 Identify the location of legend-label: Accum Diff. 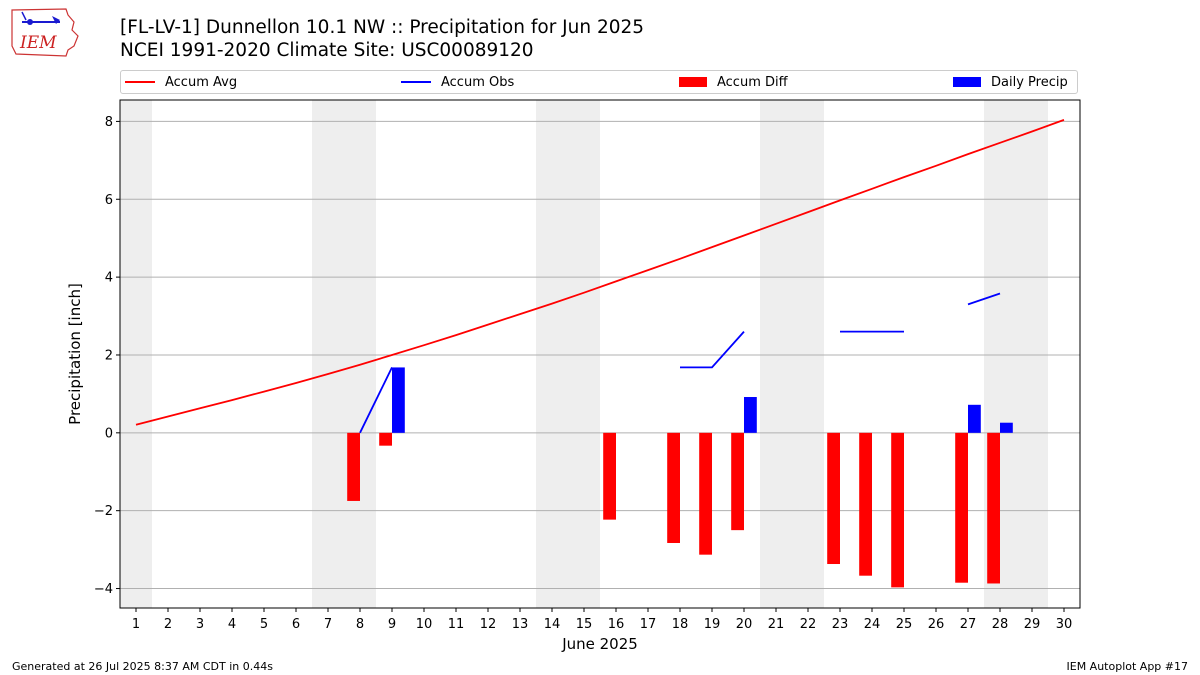
(752, 82).